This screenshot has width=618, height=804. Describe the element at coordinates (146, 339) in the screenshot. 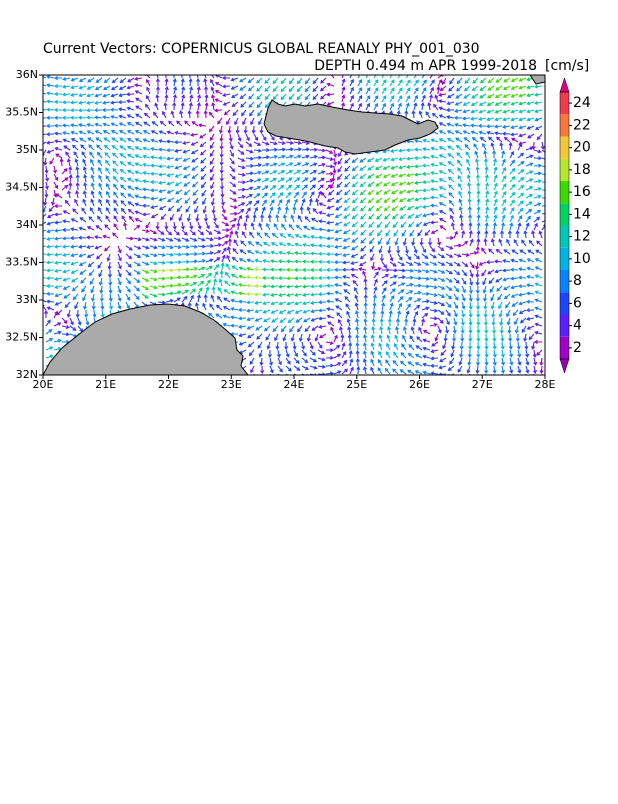

I see `libya-coast` at that location.